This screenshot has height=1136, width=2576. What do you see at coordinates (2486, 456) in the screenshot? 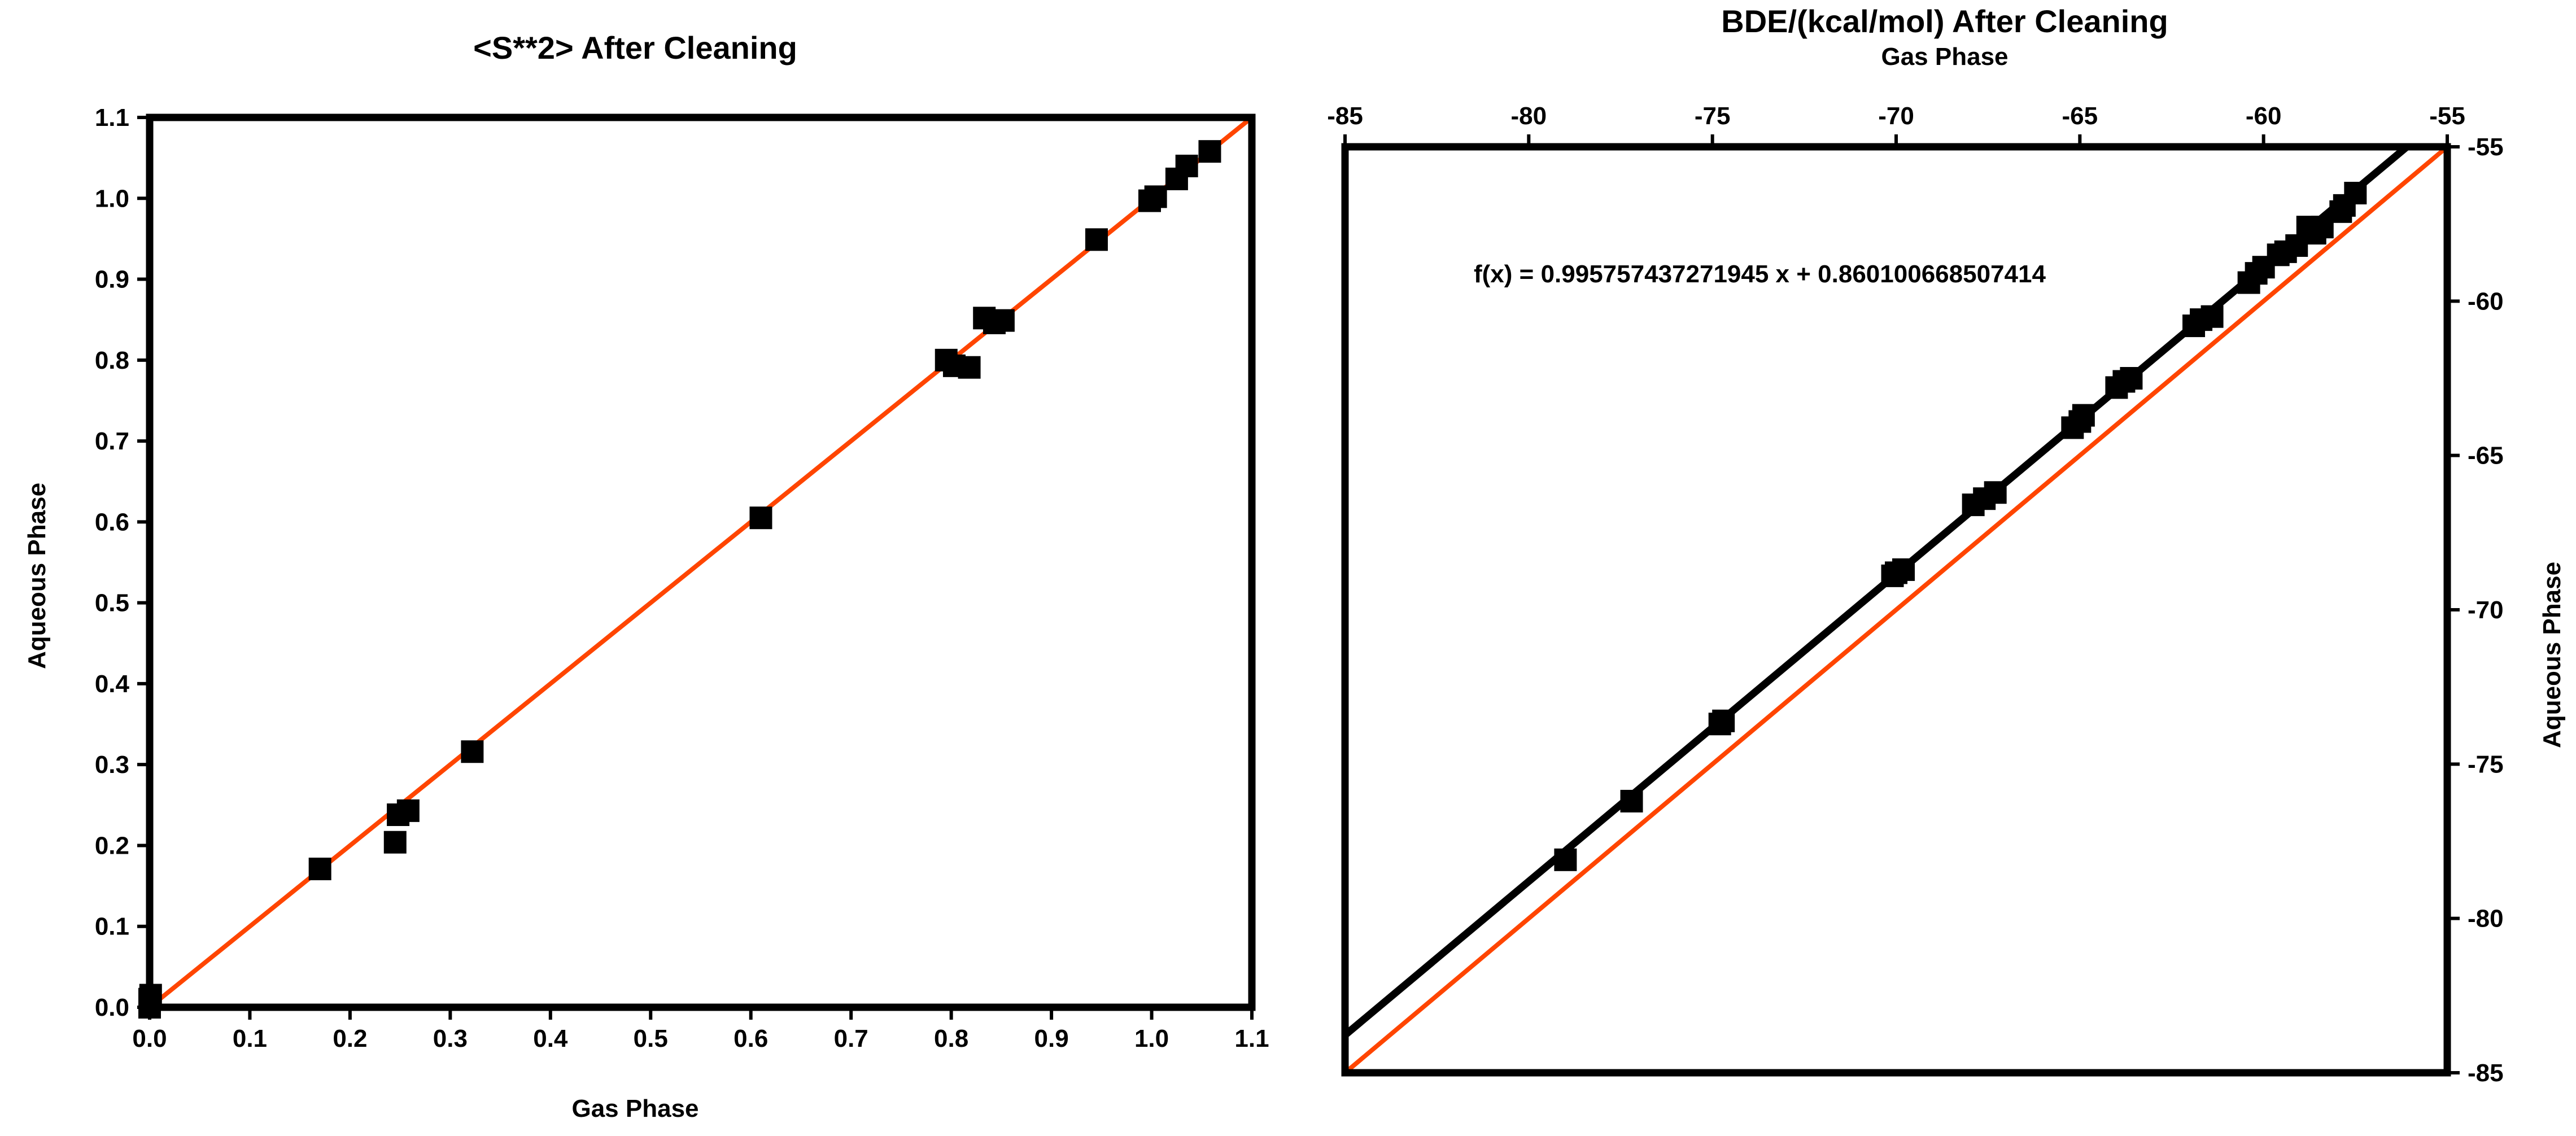
I see `y-tick-label: -65` at bounding box center [2486, 456].